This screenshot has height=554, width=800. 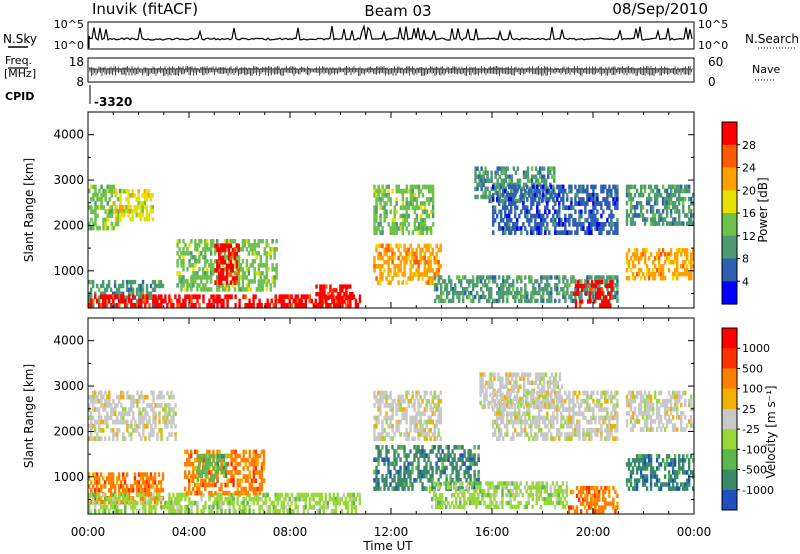 I want to click on data-region, so click(x=334, y=296).